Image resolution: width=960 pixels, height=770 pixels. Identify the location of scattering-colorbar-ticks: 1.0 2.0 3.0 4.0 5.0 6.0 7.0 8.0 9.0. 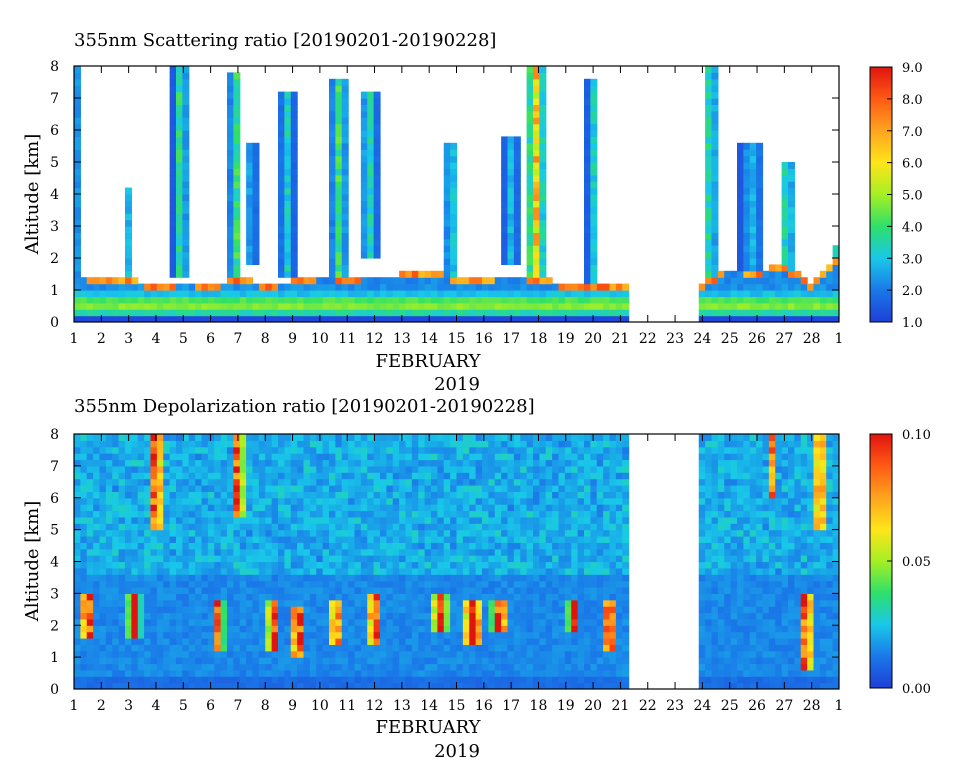
(905, 196).